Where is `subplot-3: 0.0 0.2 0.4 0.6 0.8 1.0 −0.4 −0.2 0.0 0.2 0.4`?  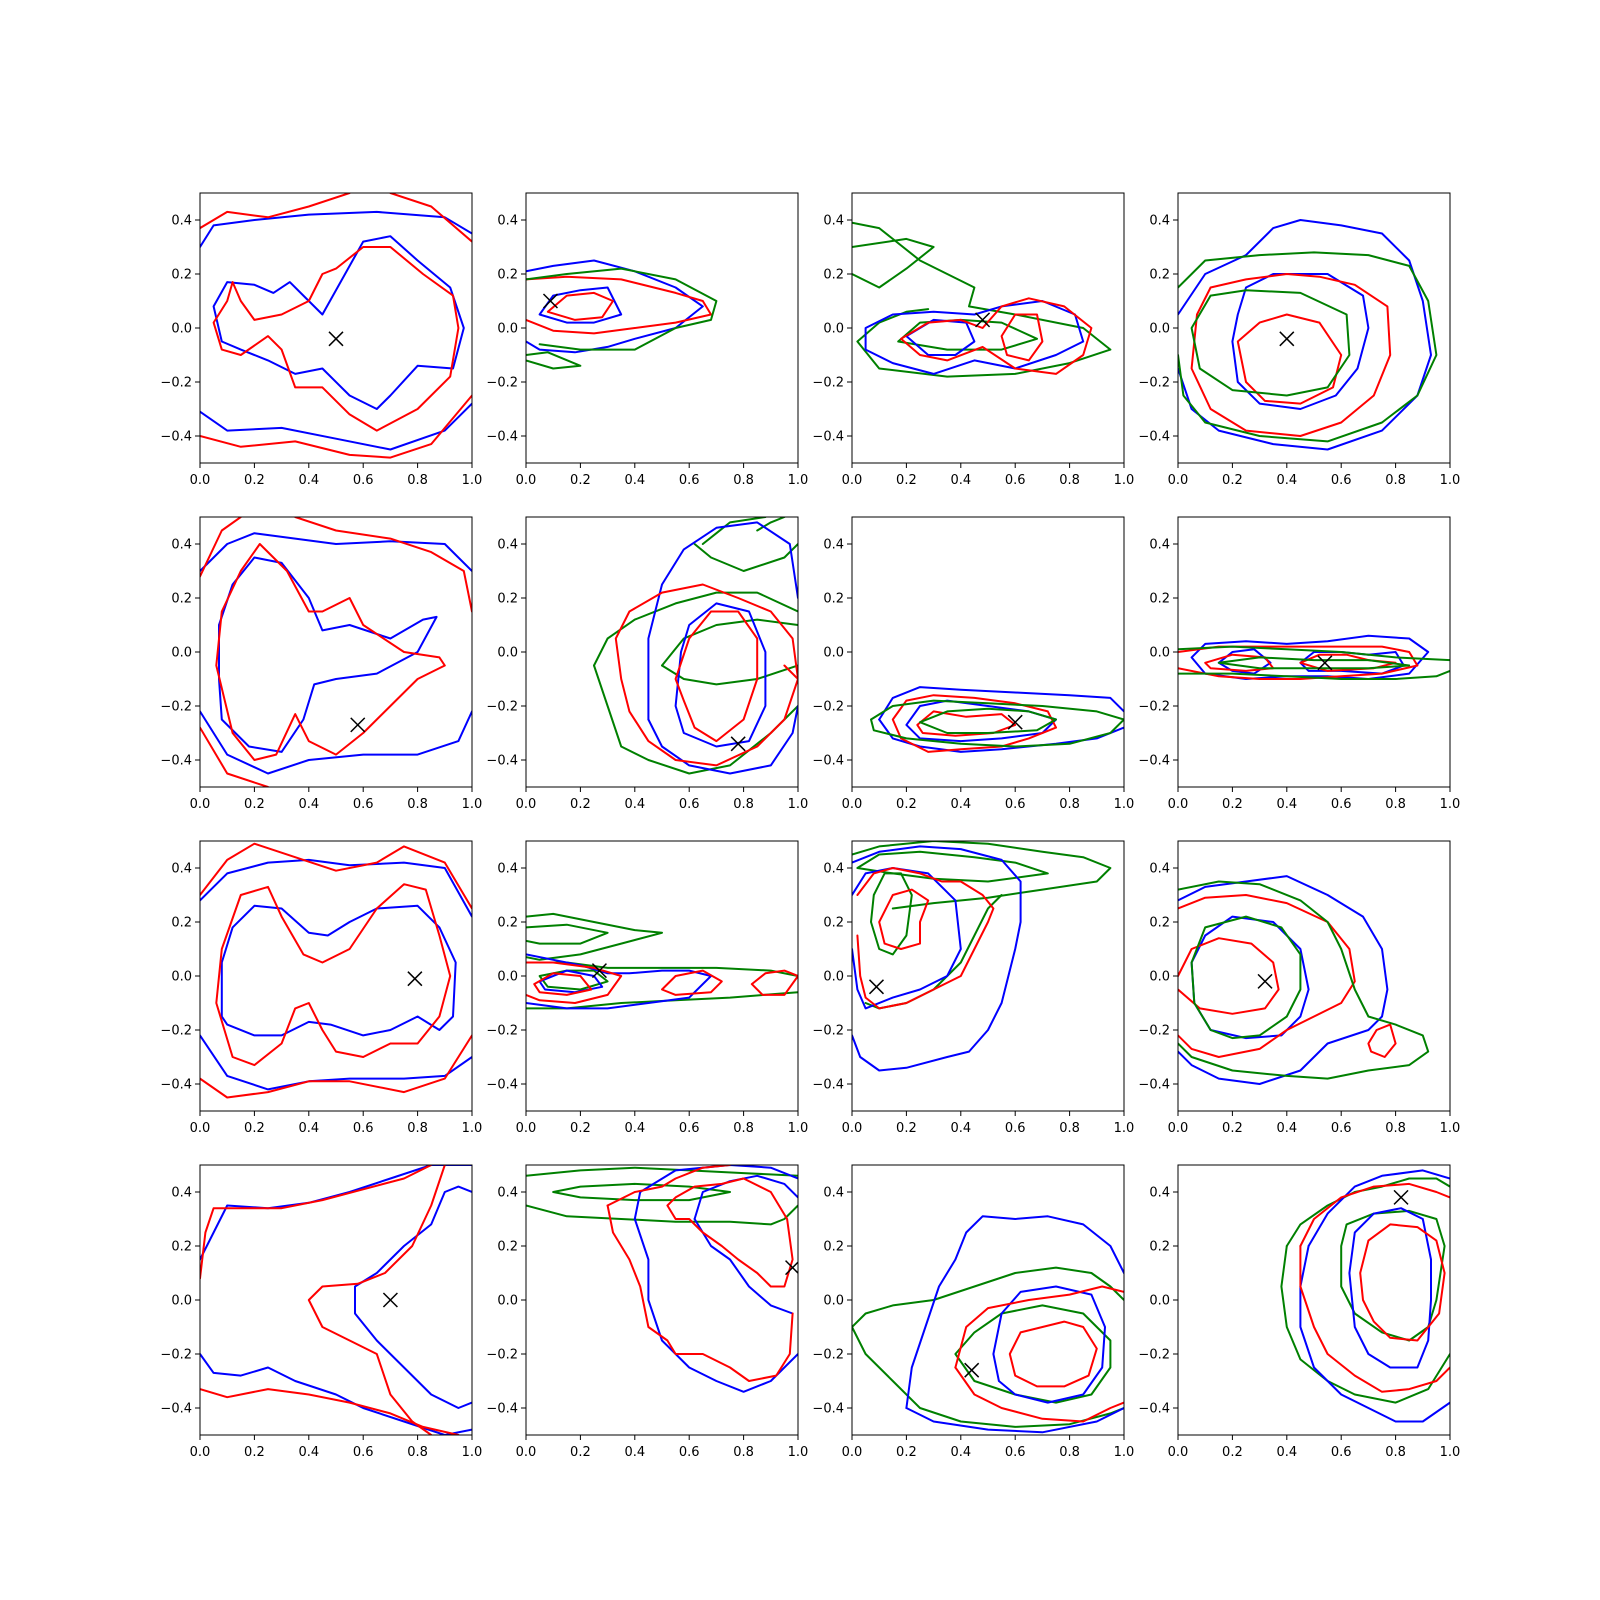
subplot-3: 0.0 0.2 0.4 0.6 0.8 1.0 −0.4 −0.2 0.0 0.2 0.4 is located at coordinates (973, 340).